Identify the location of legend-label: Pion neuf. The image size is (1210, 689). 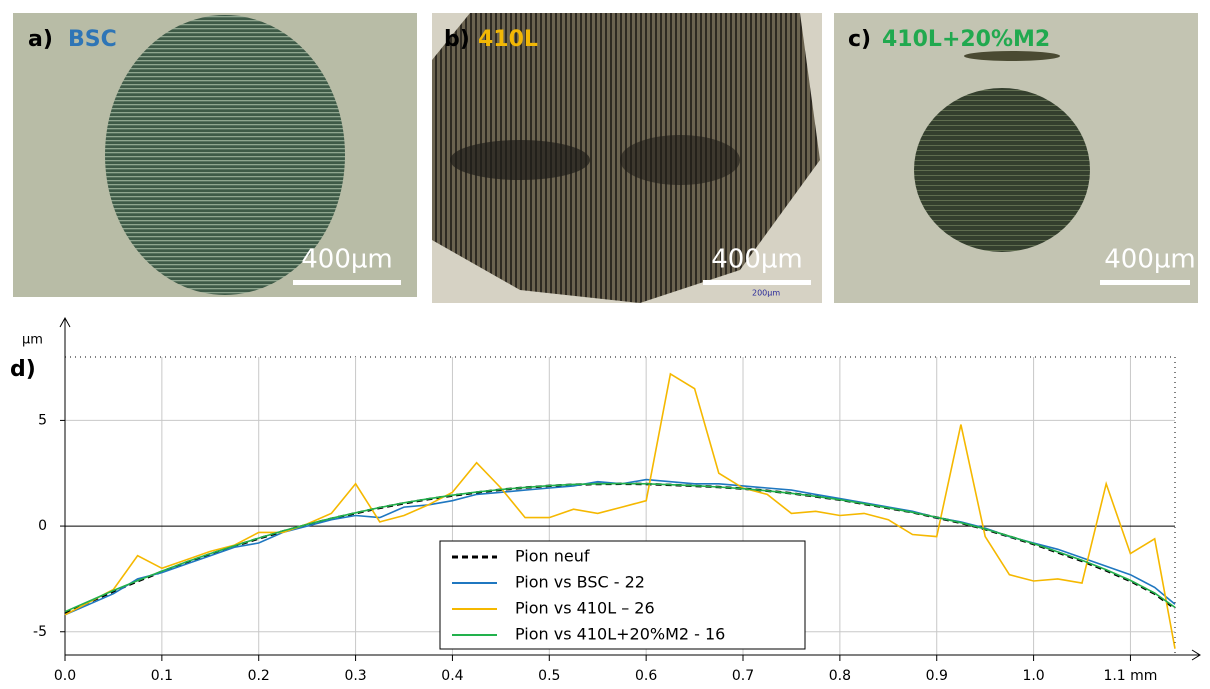
(552, 556).